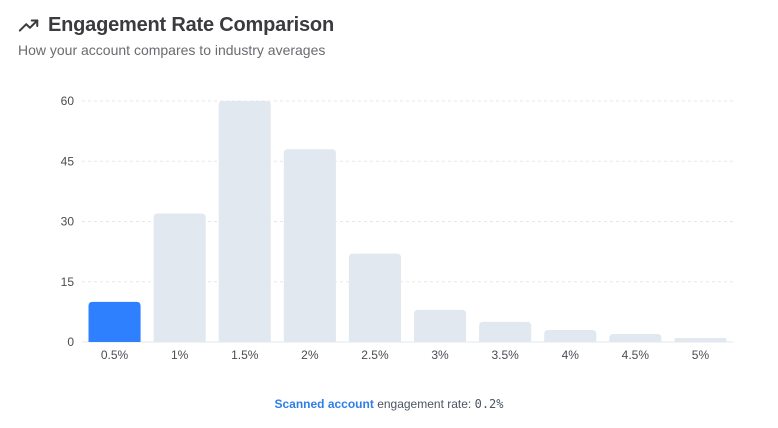  What do you see at coordinates (440, 355) in the screenshot?
I see `x-tick-label: 3%` at bounding box center [440, 355].